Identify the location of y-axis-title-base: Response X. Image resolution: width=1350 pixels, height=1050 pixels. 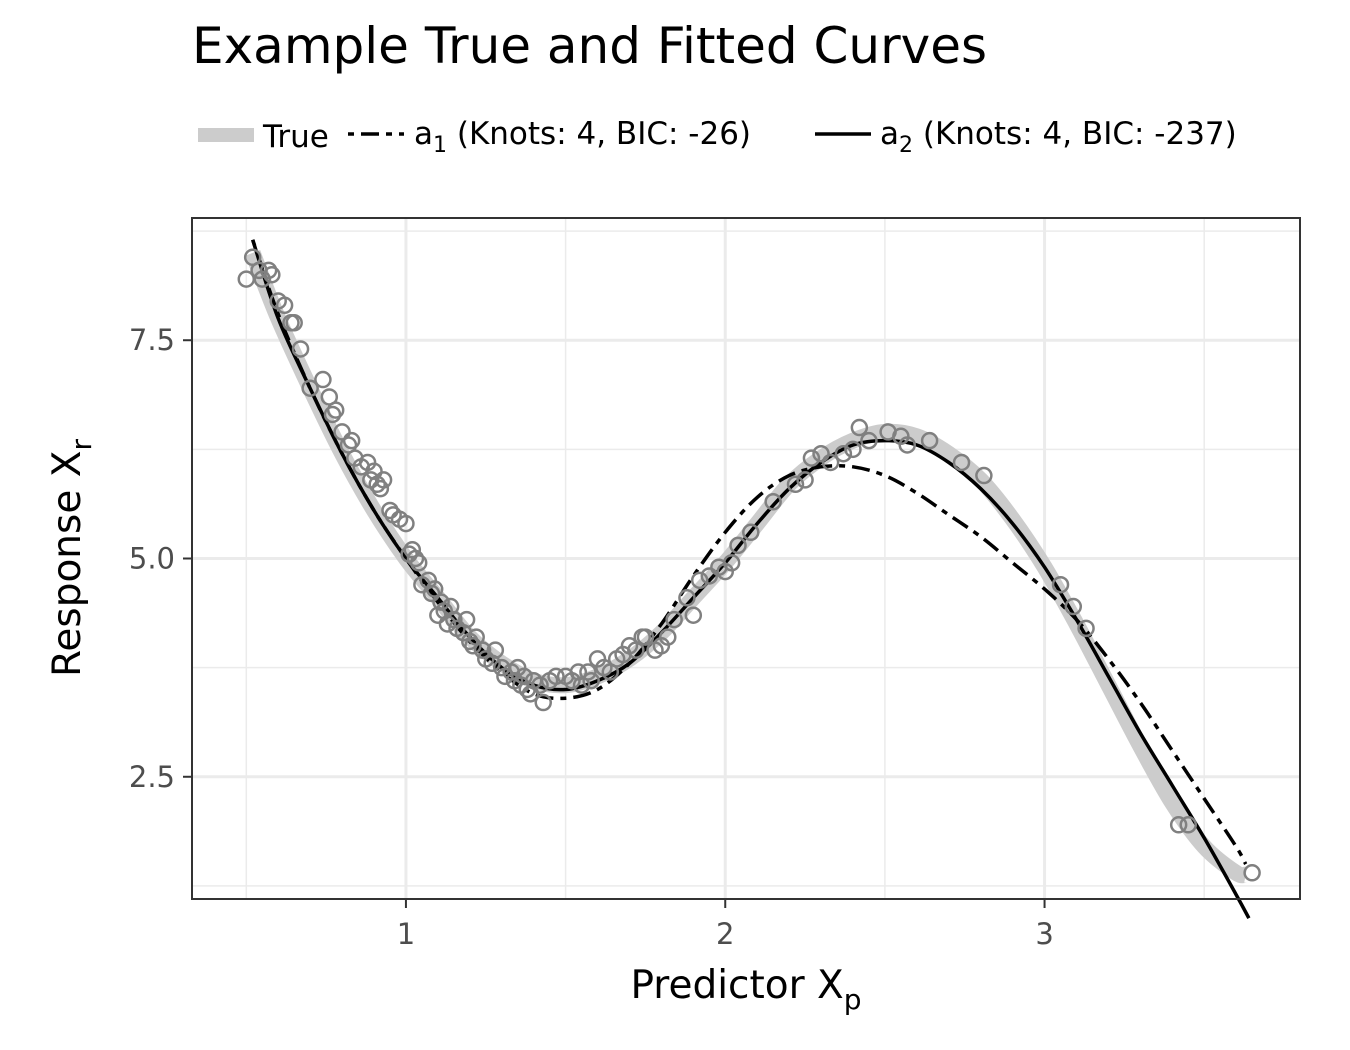
(67, 564).